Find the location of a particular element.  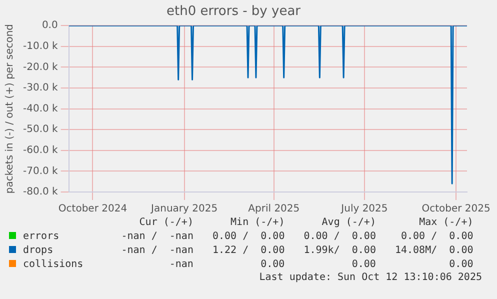

y-axis-title: packets in (-) / out (+) per second is located at coordinates (10, 109).